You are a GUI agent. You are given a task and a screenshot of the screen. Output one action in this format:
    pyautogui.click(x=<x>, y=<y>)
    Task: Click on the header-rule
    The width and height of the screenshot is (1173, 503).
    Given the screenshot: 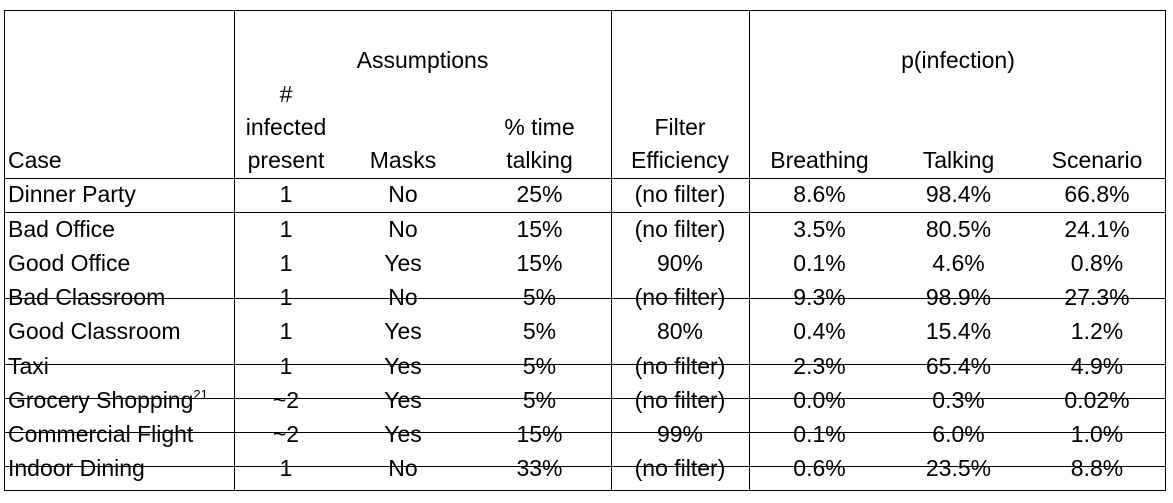 What is the action you would take?
    pyautogui.click(x=585, y=178)
    